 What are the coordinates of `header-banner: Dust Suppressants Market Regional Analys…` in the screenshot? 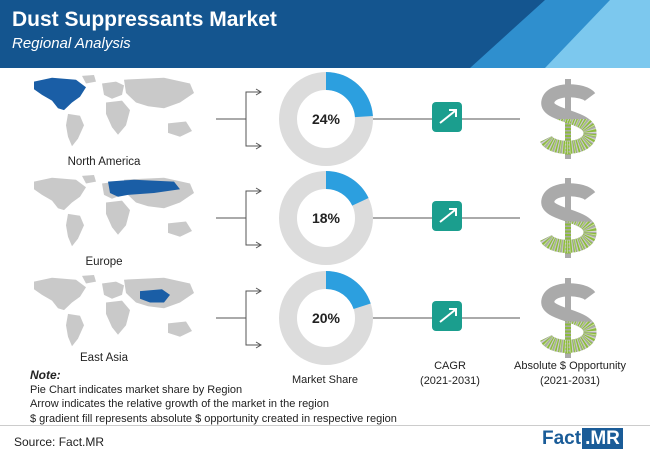 It's located at (325, 34).